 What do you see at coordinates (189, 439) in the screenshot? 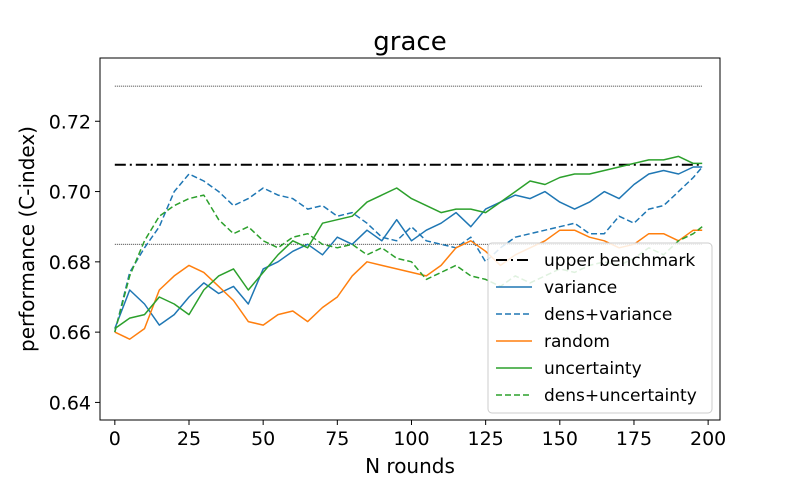
I see `x-tick-label: 25` at bounding box center [189, 439].